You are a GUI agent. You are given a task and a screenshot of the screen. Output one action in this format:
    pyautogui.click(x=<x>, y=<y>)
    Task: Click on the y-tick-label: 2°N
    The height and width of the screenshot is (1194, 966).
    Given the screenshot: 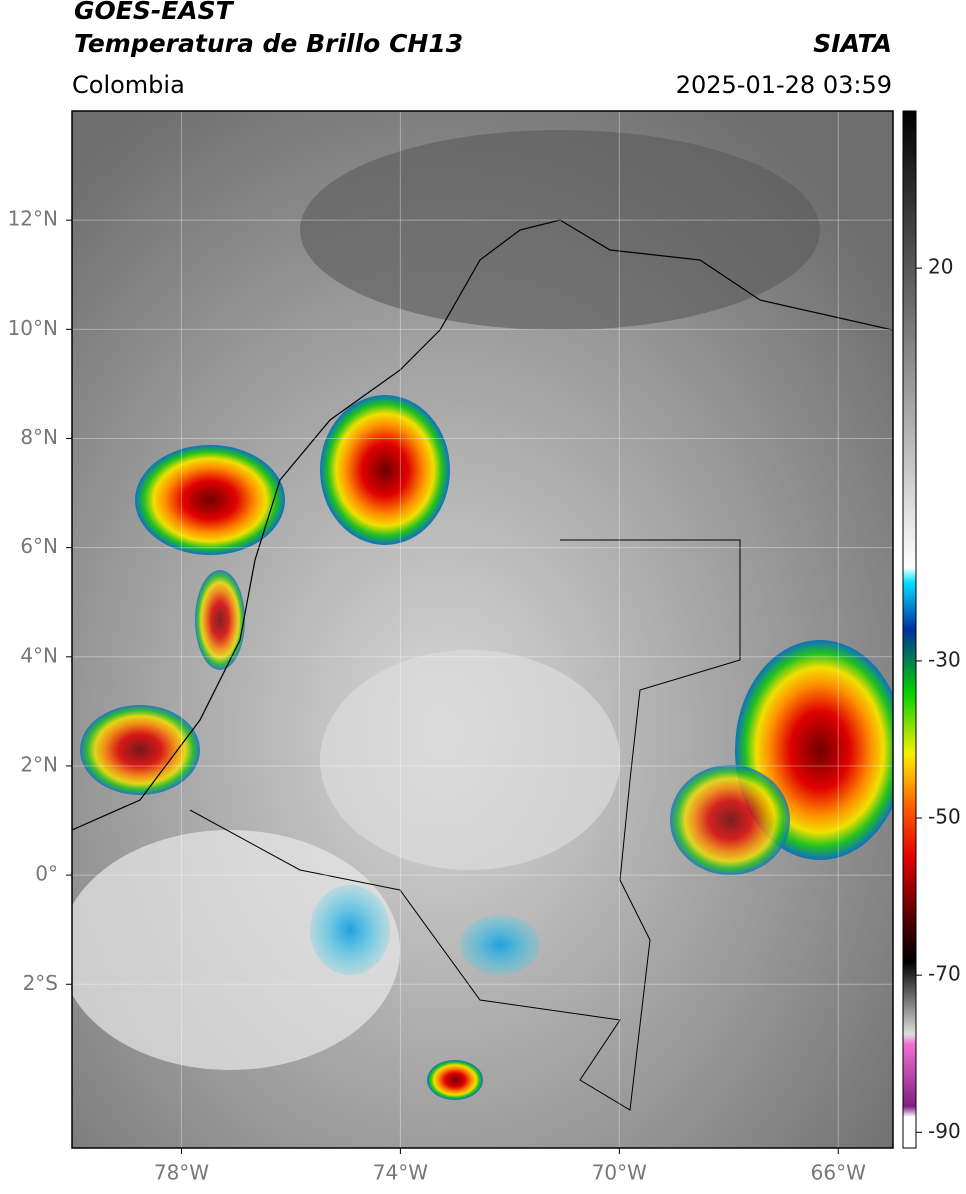 What is the action you would take?
    pyautogui.click(x=39, y=764)
    